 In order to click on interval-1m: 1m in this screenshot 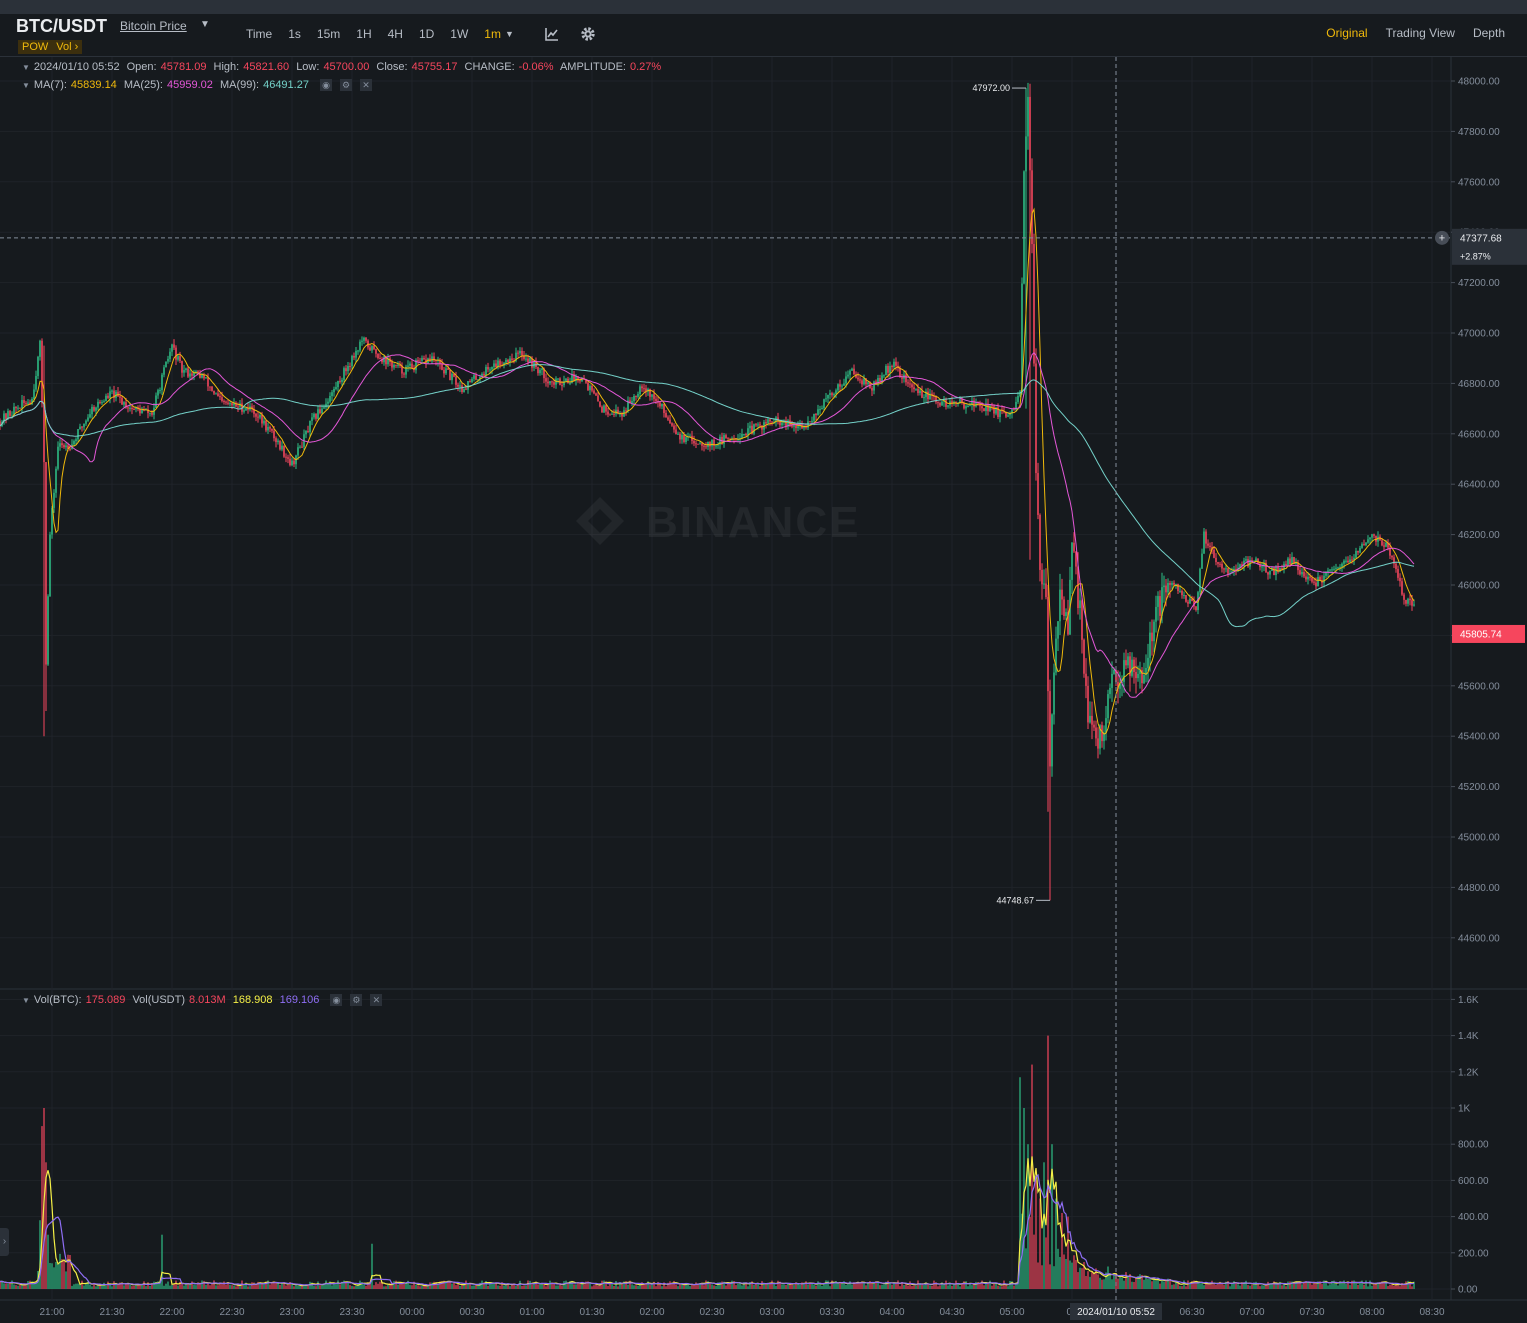, I will do `click(492, 34)`.